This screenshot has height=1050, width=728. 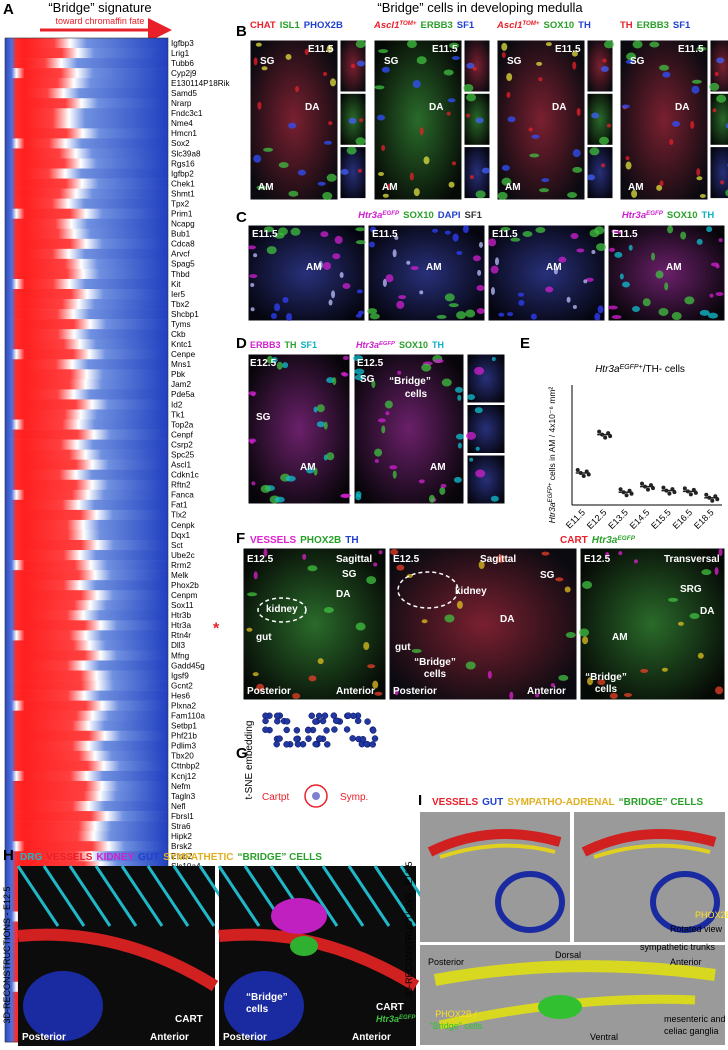 What do you see at coordinates (371, 1037) in the screenshot?
I see `image-label: Anterior` at bounding box center [371, 1037].